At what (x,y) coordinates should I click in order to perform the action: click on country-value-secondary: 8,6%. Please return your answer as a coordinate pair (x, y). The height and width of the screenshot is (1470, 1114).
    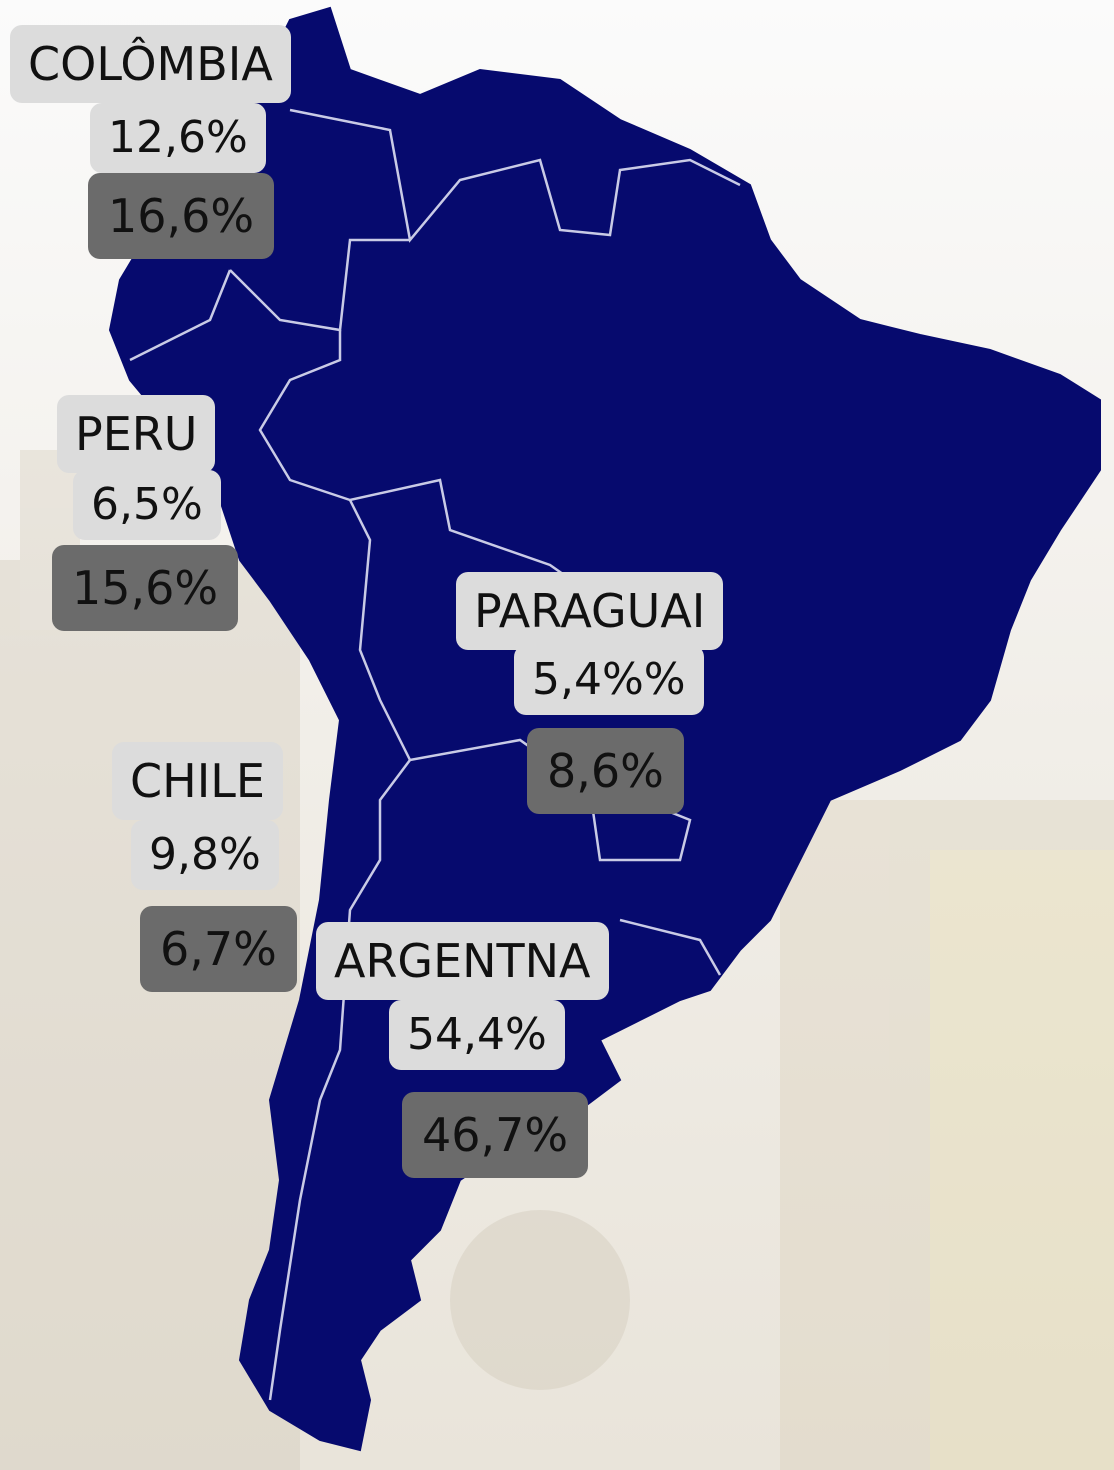
    Looking at the image, I should click on (605, 771).